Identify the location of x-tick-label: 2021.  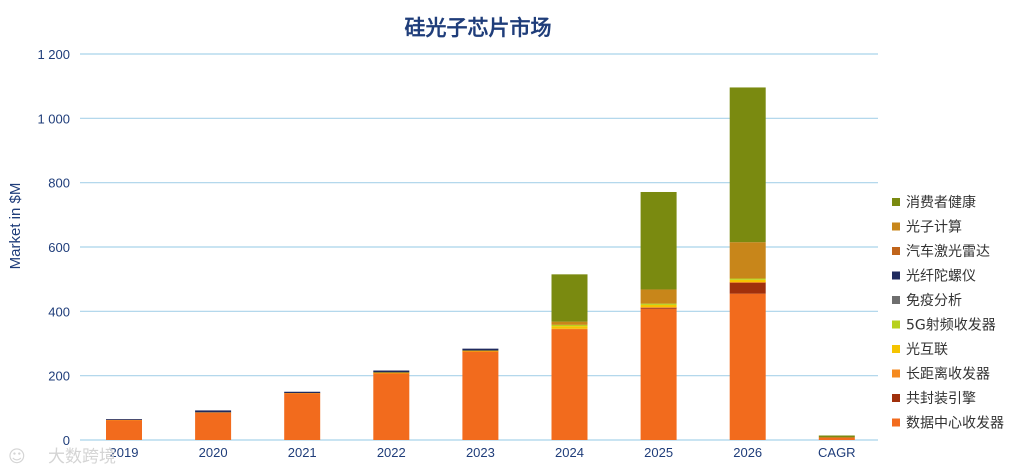
(302, 452).